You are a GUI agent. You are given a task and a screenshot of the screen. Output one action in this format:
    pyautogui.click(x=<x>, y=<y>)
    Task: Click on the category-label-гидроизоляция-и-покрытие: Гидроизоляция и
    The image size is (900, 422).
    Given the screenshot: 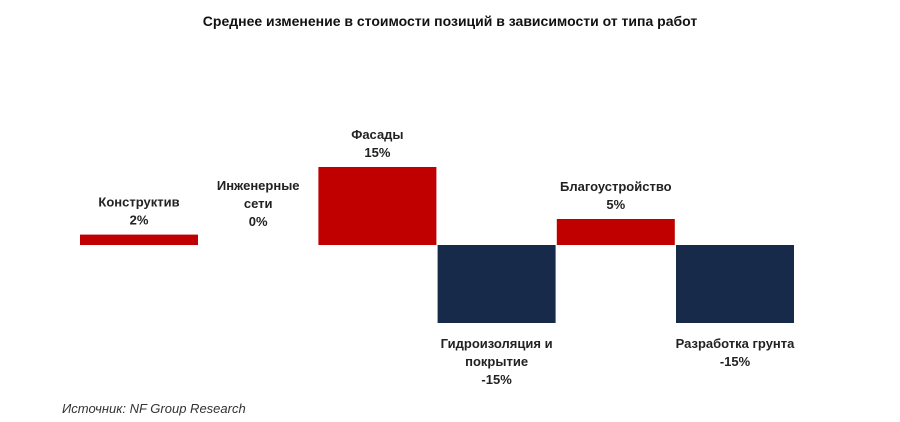 What is the action you would take?
    pyautogui.click(x=497, y=343)
    